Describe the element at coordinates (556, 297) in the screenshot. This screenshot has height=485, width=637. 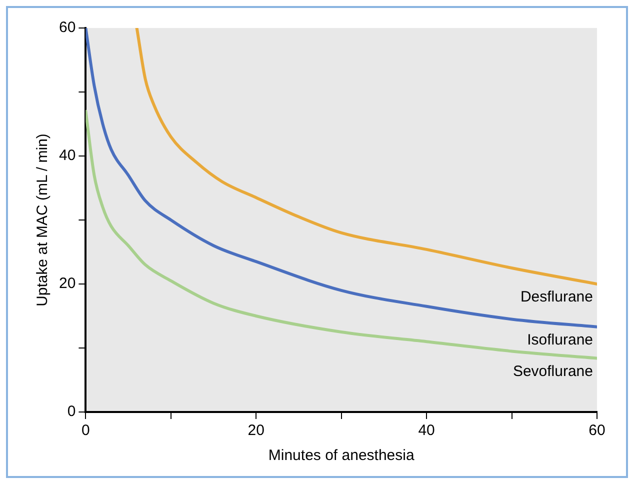
I see `series-label: Desflurane` at that location.